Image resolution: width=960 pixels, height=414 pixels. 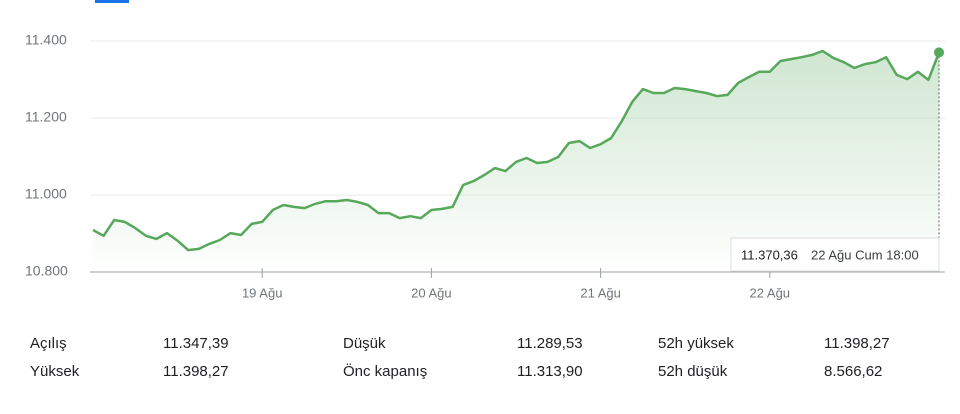 I want to click on stat-label: 52h yüksek, so click(x=696, y=343).